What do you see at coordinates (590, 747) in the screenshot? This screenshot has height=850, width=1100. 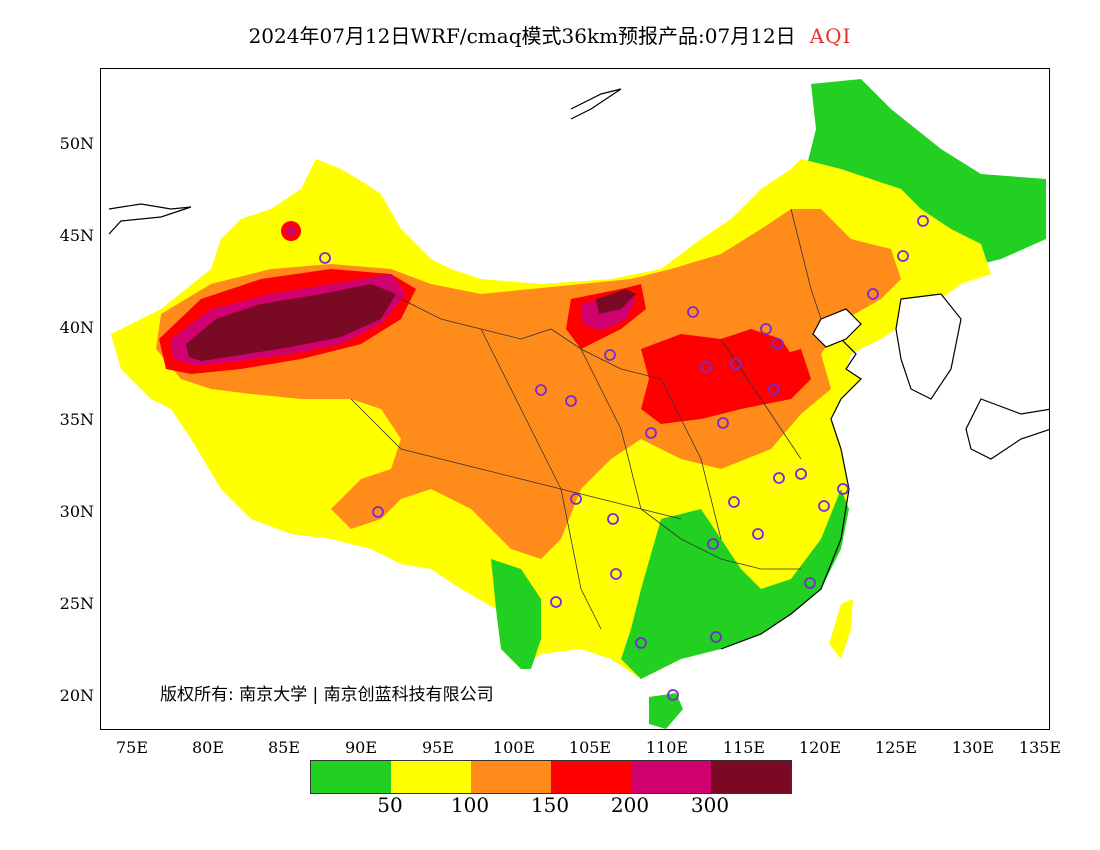 I see `lon-label-105: 105E` at bounding box center [590, 747].